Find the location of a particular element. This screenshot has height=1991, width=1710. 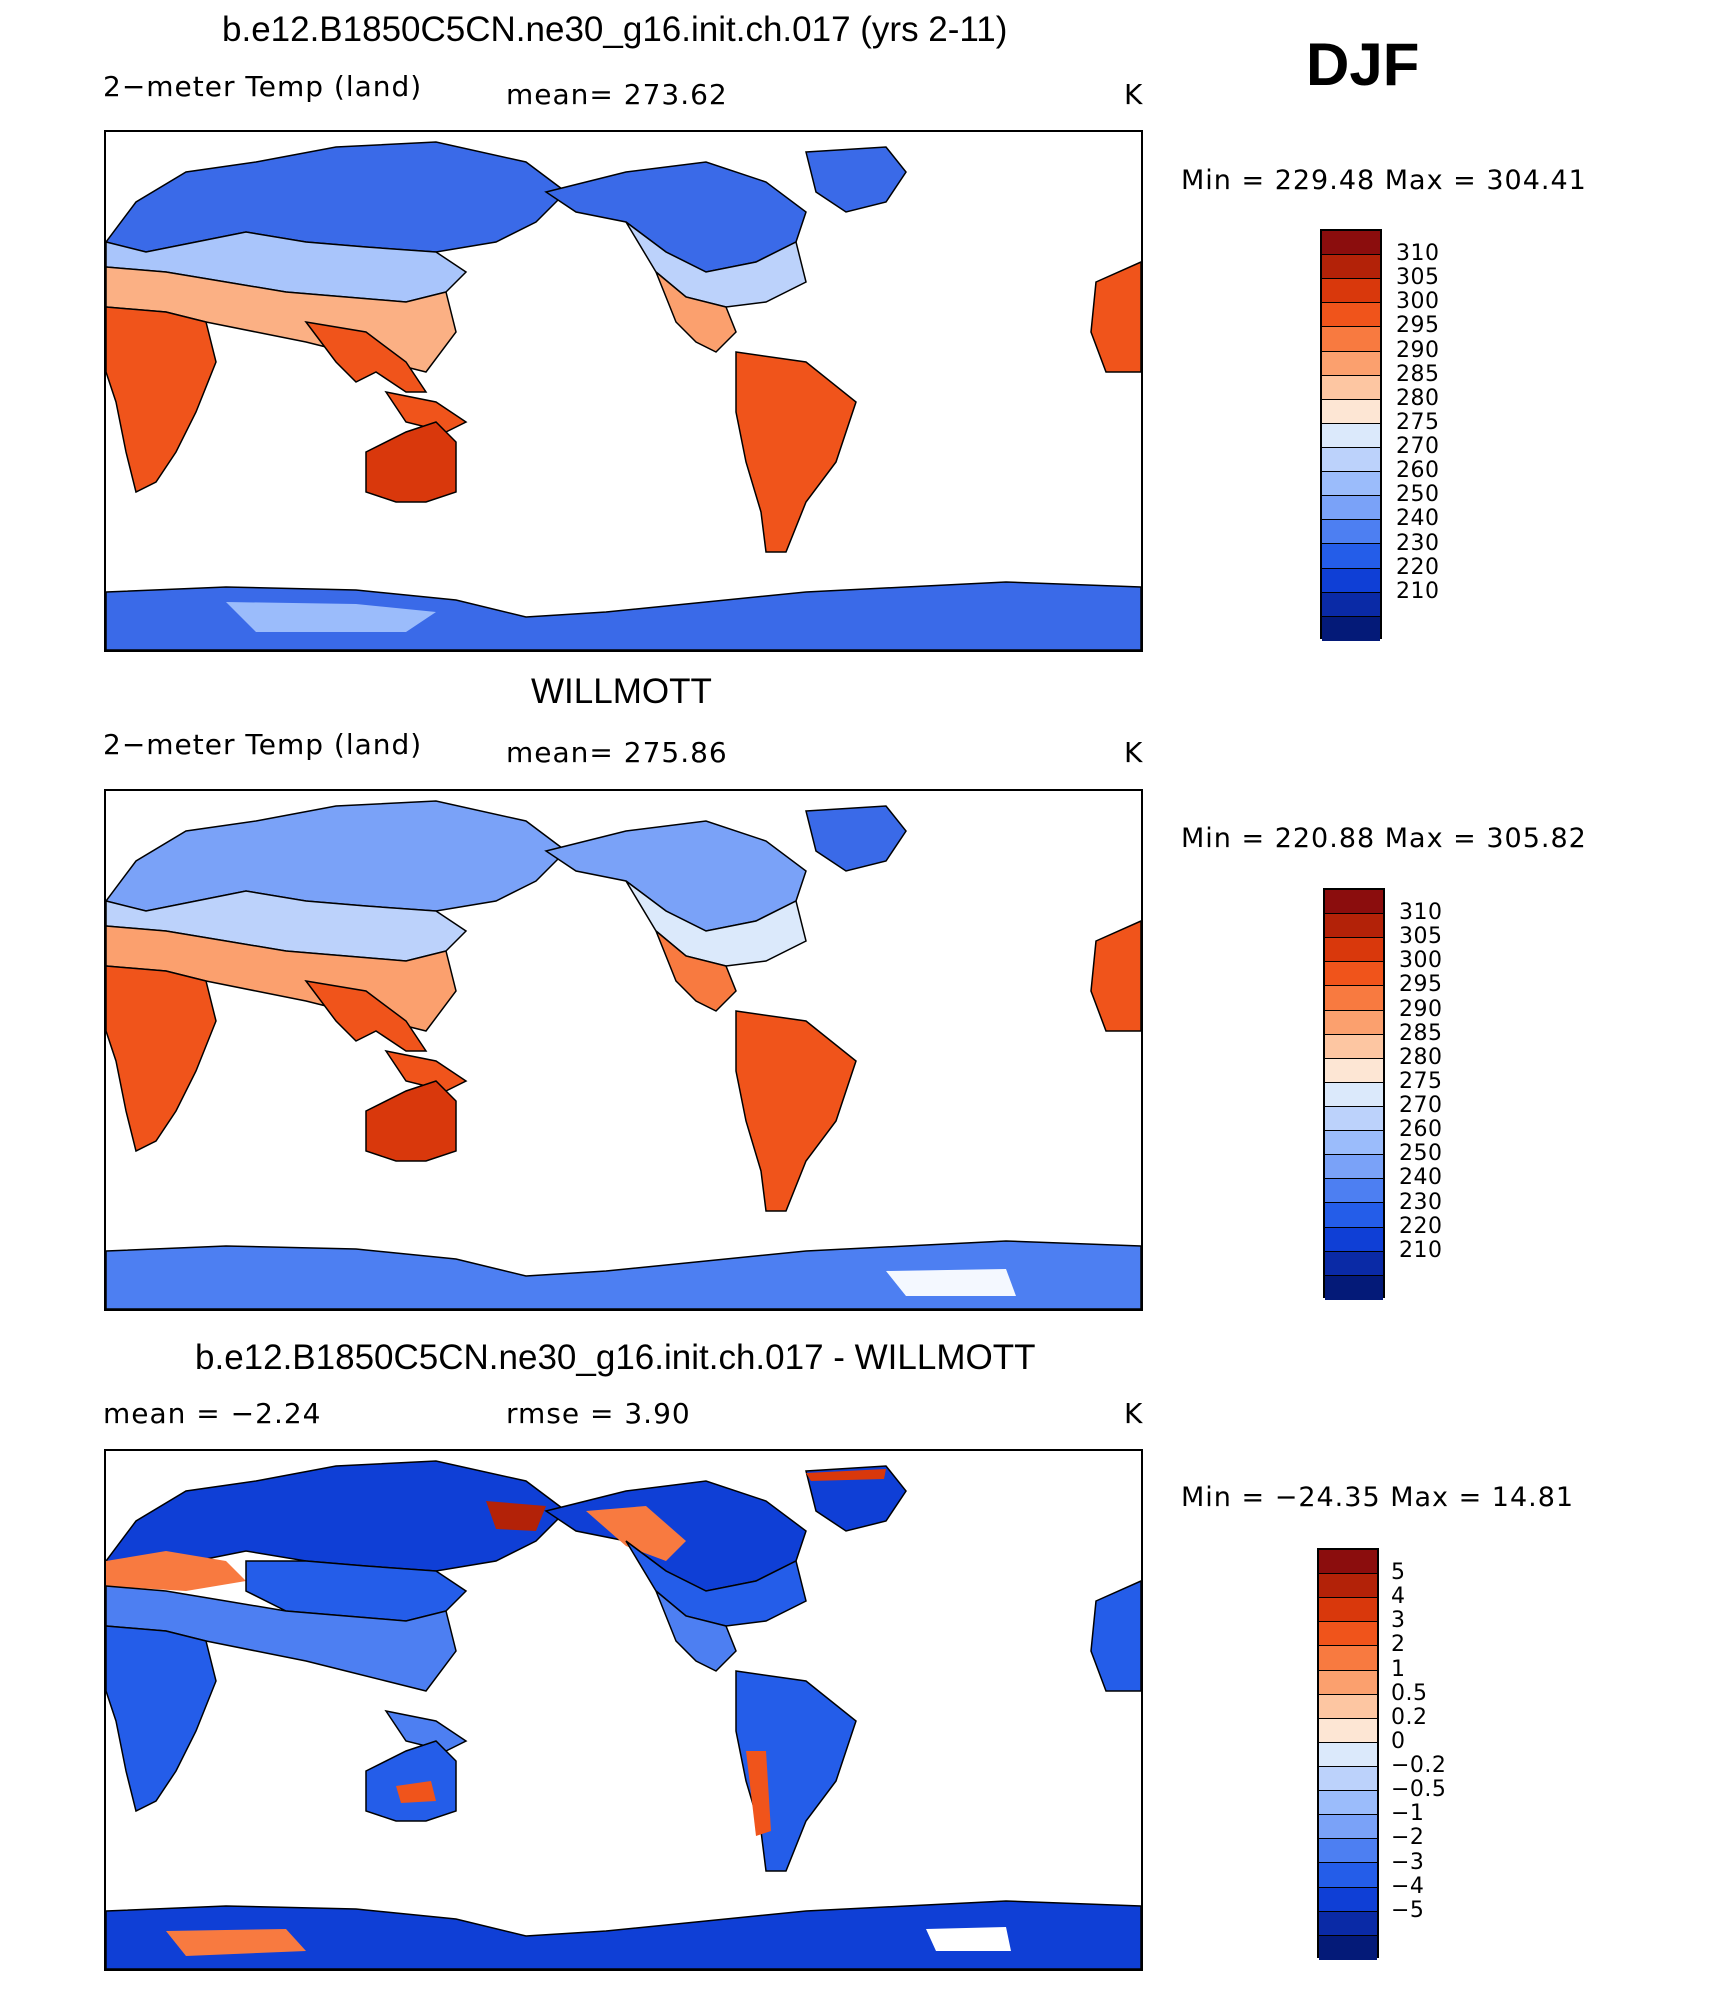

colorbar-tick-label: 0.2 is located at coordinates (1409, 1717).